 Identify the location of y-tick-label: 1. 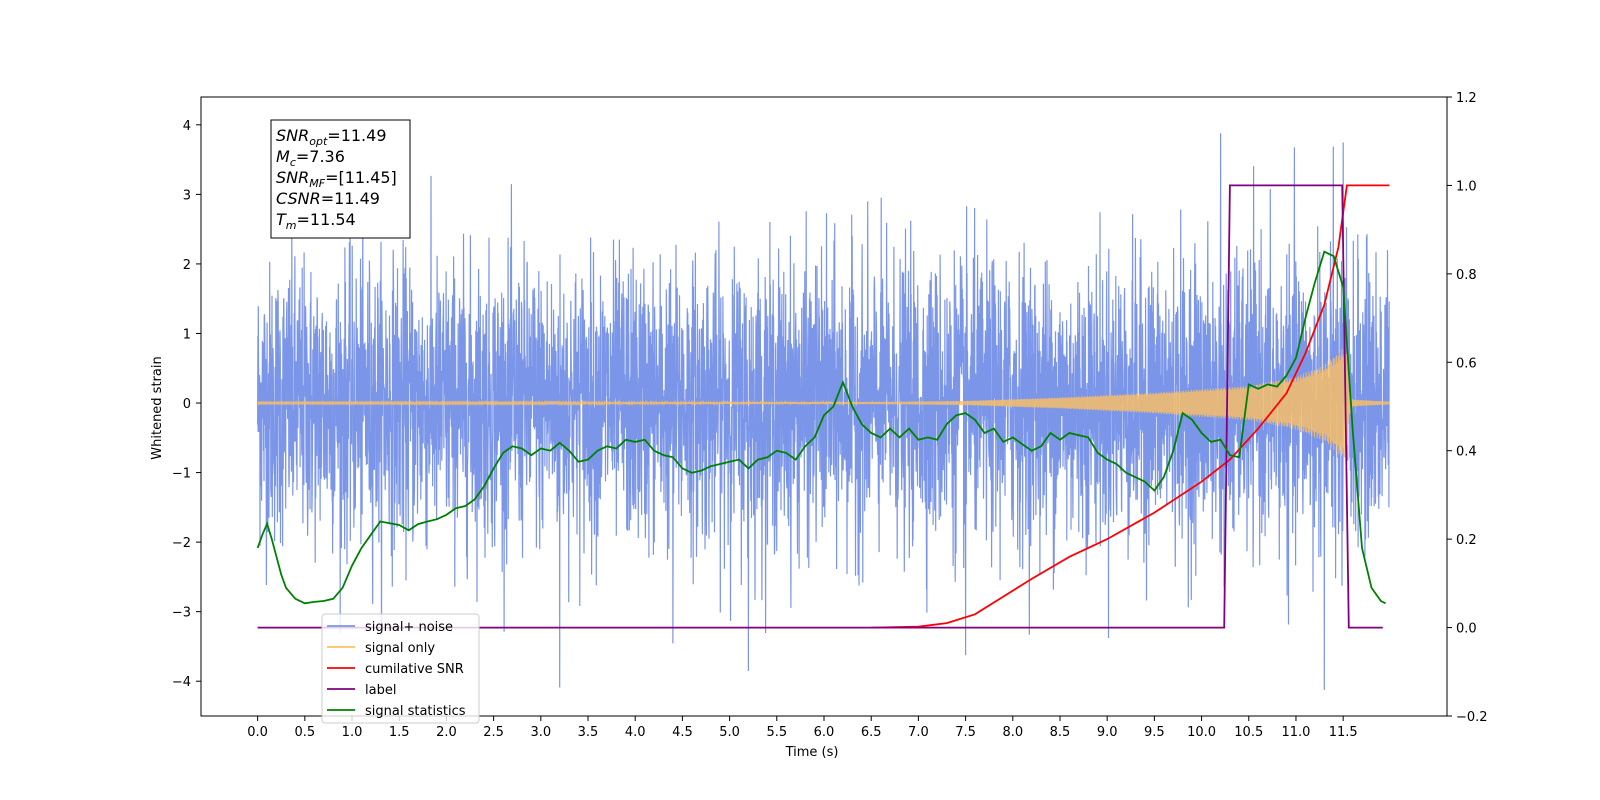
(187, 334).